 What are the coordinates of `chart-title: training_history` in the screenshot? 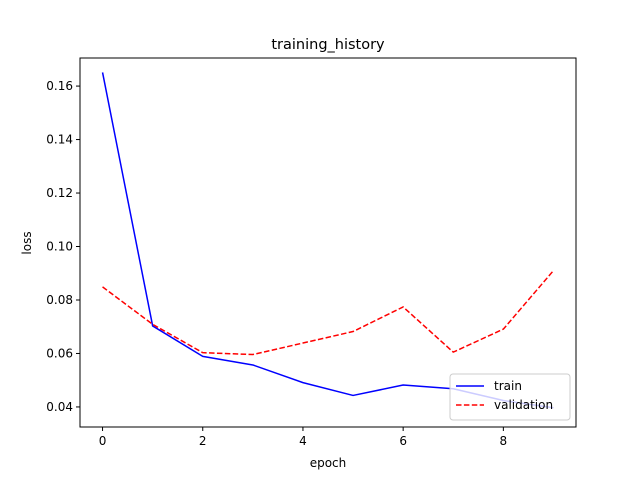 It's located at (328, 45).